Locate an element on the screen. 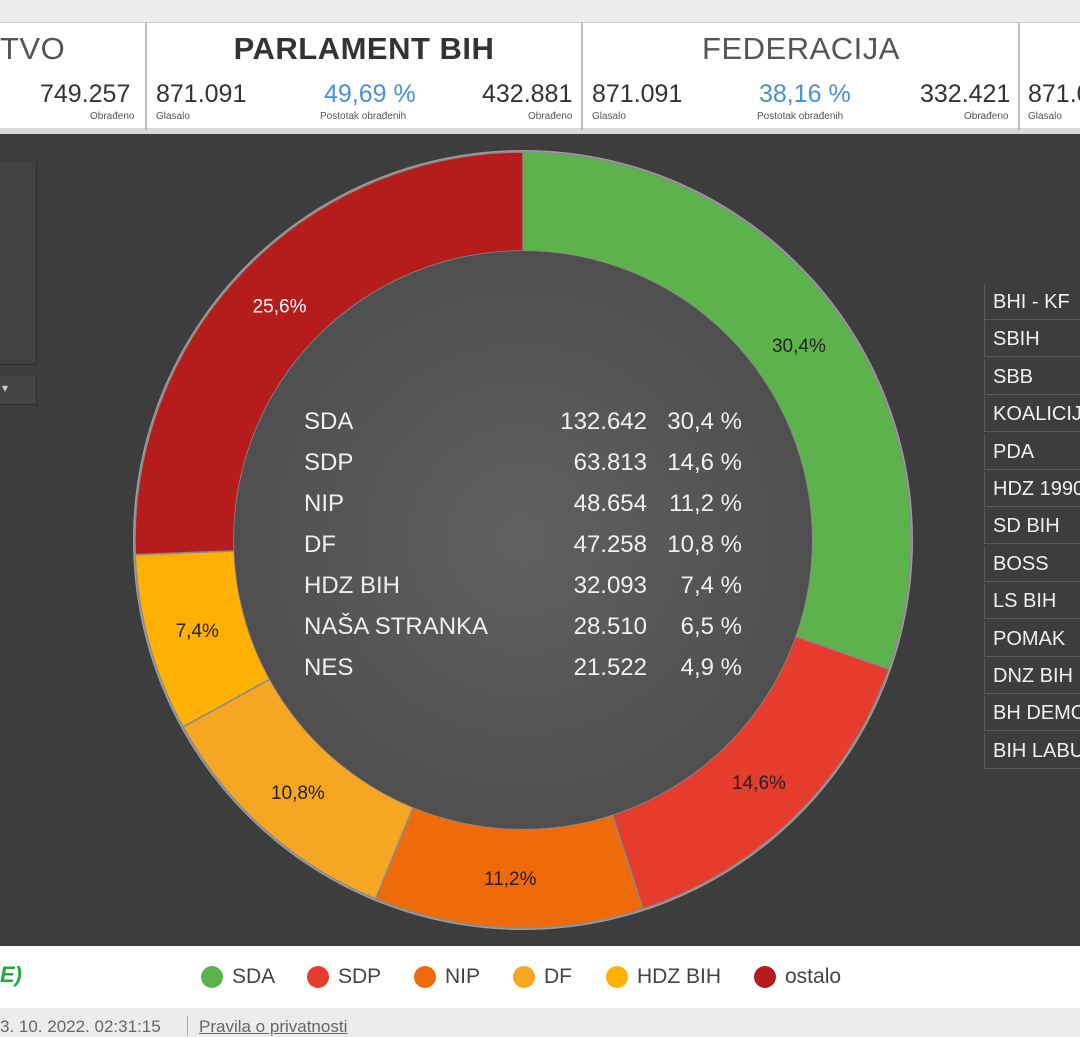 The image size is (1080, 1037). chart-legend: E) SDA SDP NIP DF HDZ BIH ostalo is located at coordinates (540, 977).